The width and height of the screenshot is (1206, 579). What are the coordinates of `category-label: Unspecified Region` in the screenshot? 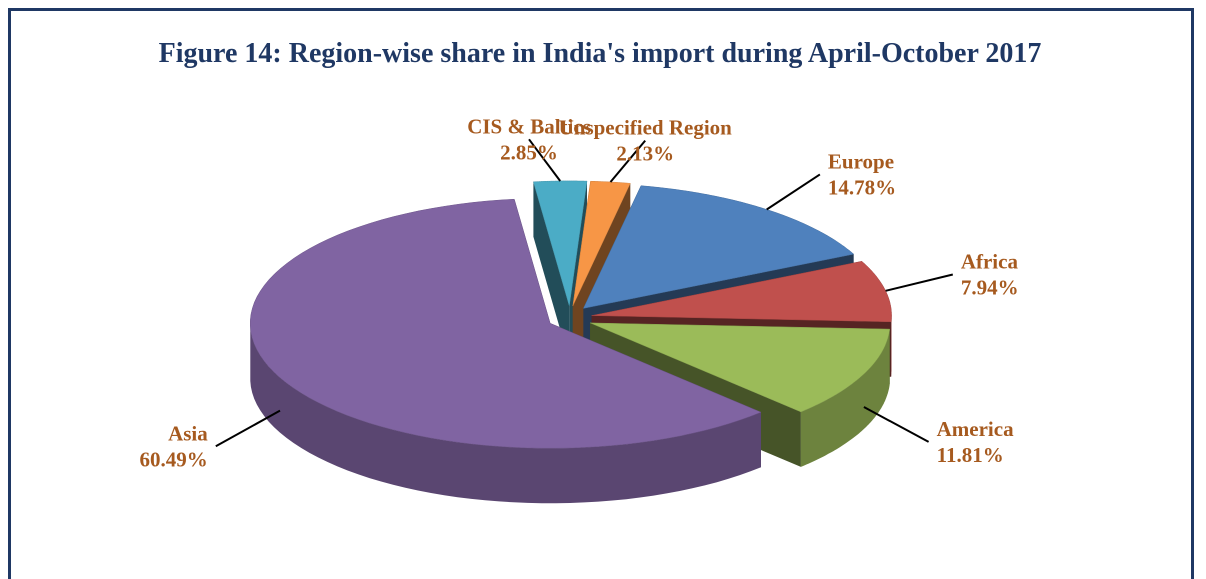 It's located at (646, 128).